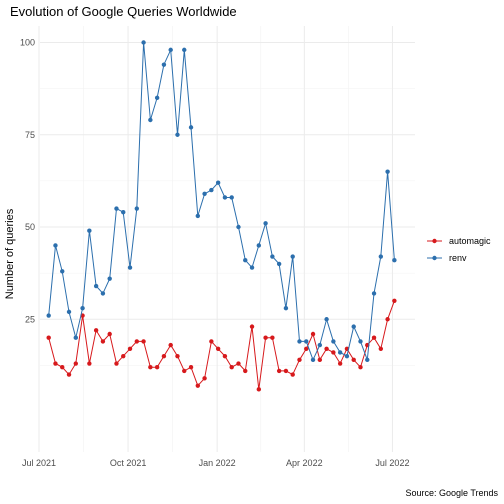  I want to click on y-axis-ticks: 25 50 75 100, so click(27, 181).